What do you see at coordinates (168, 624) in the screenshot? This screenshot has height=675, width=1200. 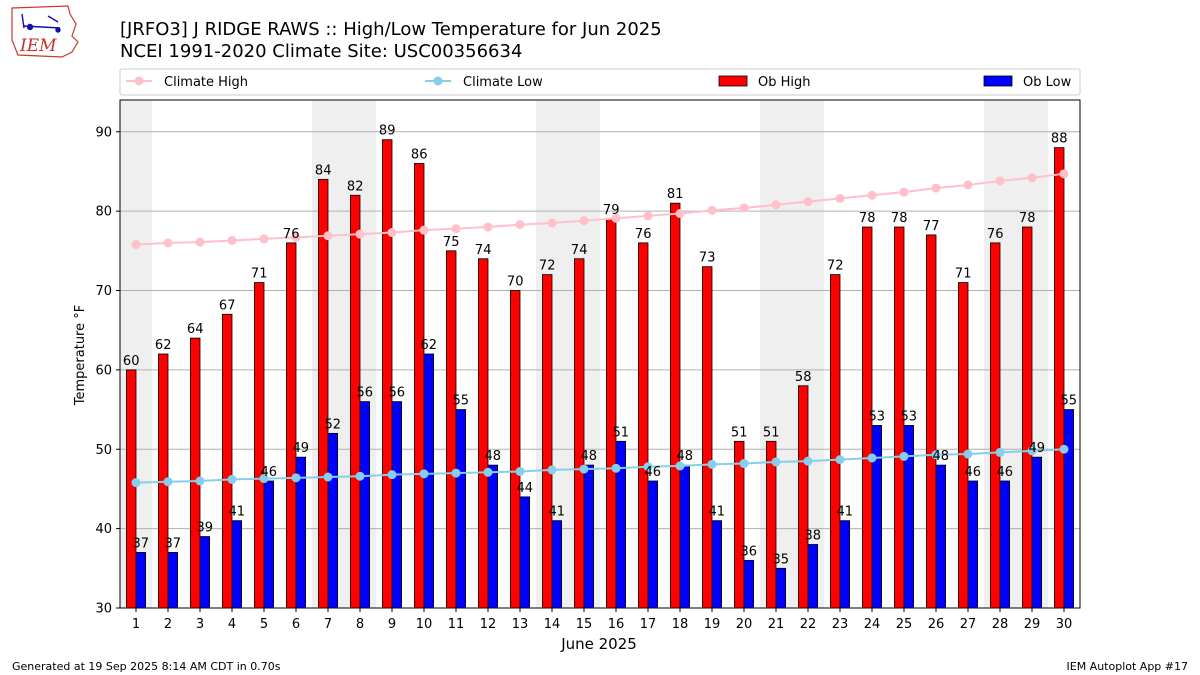 I see `x-tick-label: 2` at bounding box center [168, 624].